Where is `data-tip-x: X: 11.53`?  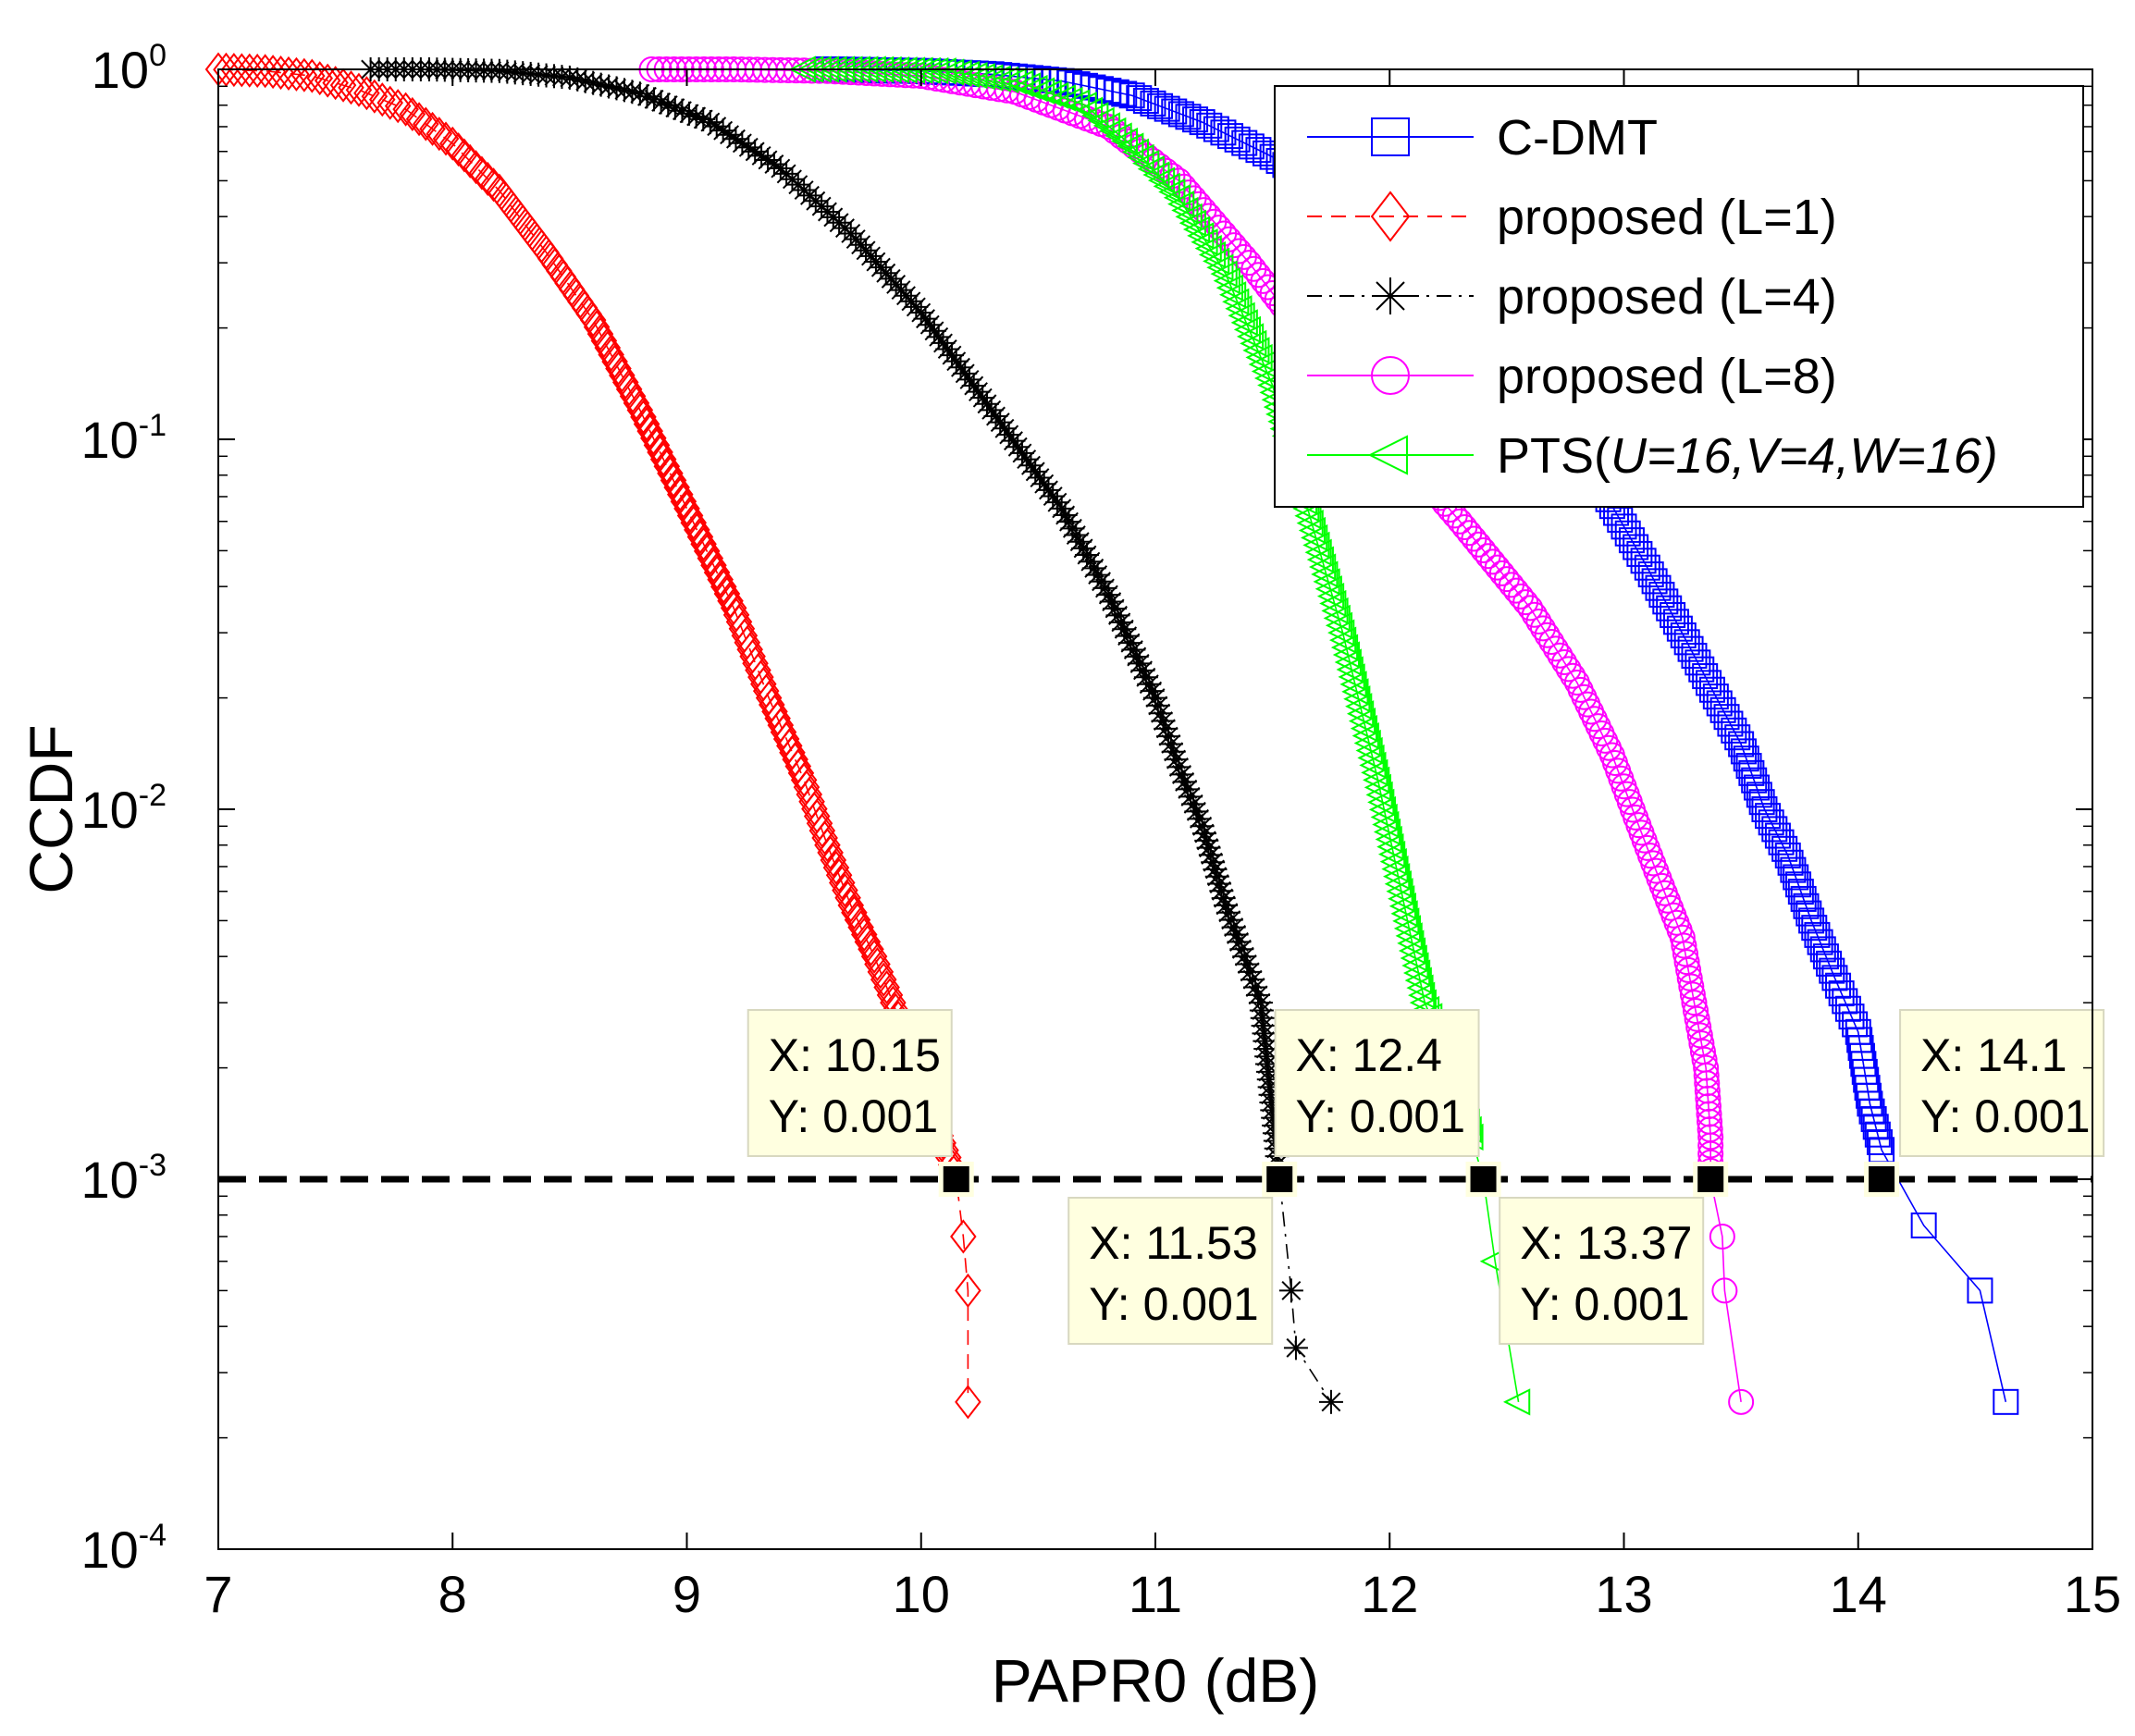 data-tip-x: X: 11.53 is located at coordinates (1173, 1243).